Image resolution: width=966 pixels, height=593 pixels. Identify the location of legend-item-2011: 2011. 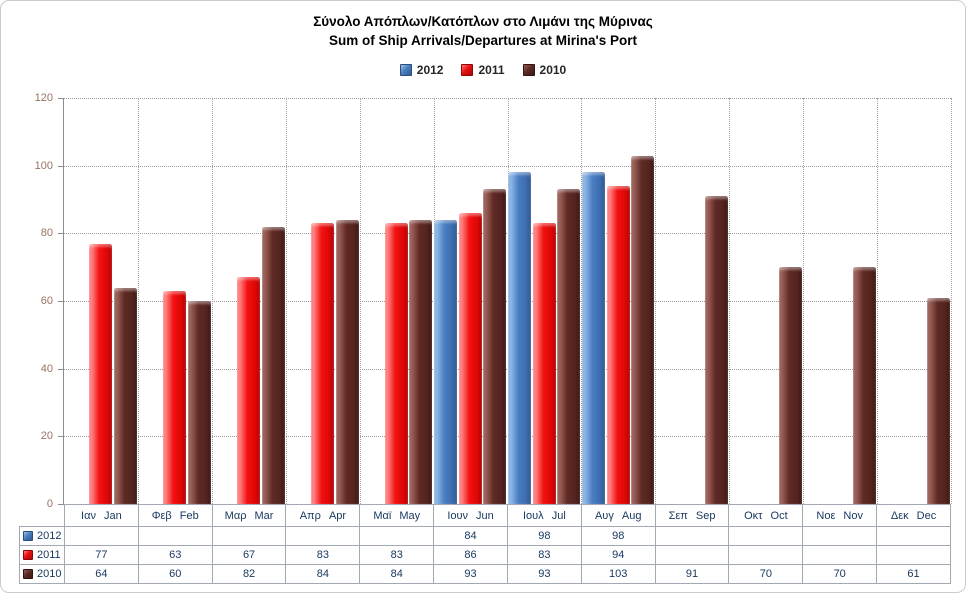
(483, 70).